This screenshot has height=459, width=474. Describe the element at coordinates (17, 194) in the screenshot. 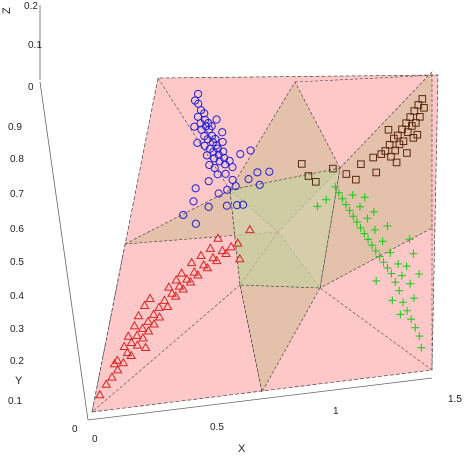

I see `y-tick-label: 0.7` at that location.